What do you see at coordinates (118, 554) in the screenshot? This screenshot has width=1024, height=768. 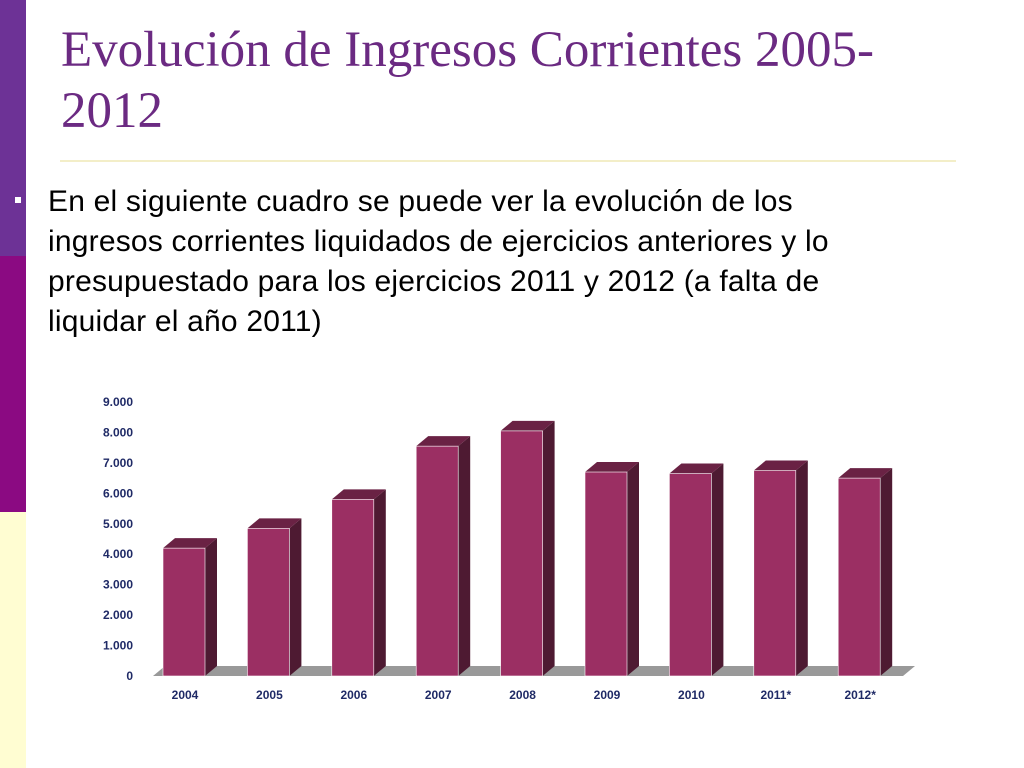 I see `y-tick-label: 4.000` at bounding box center [118, 554].